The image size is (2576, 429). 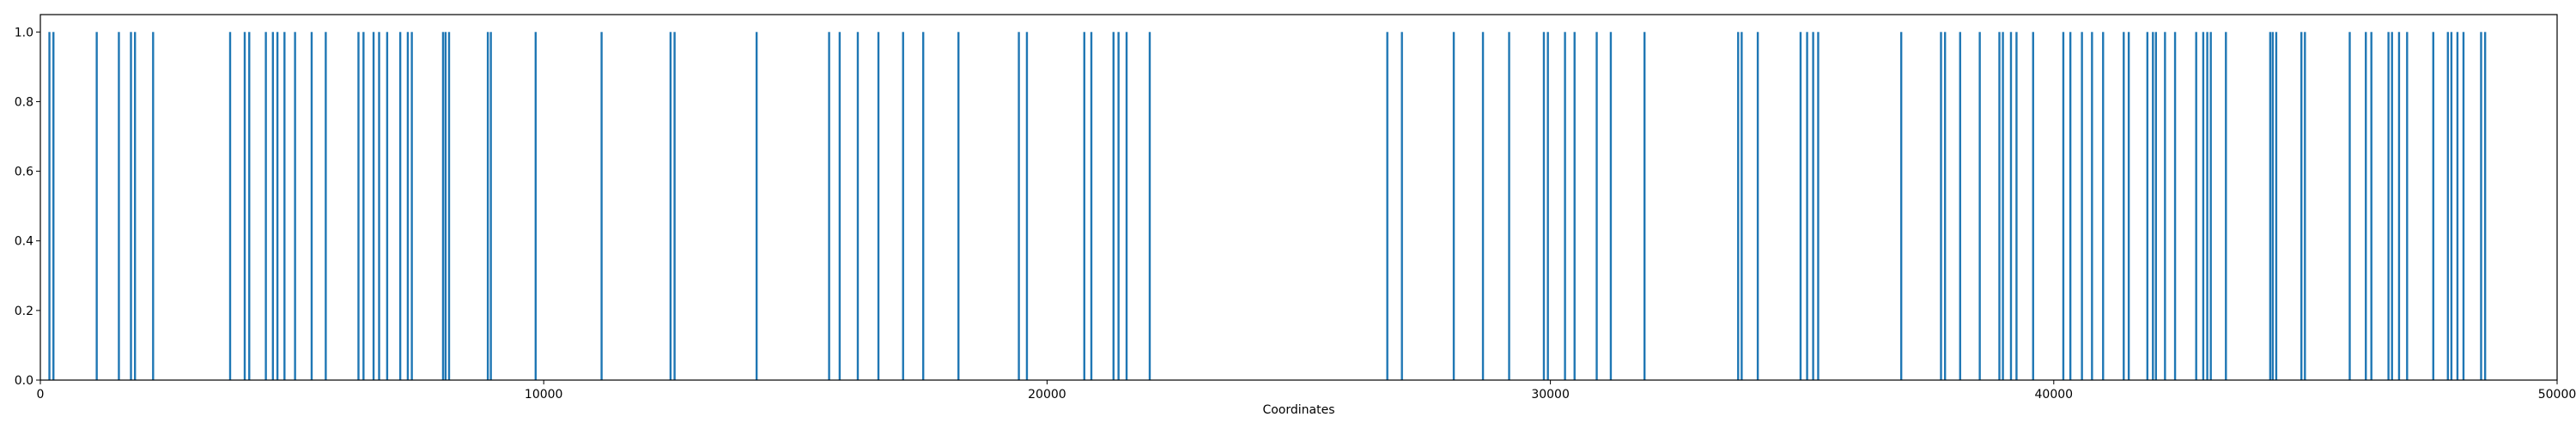 I want to click on x-tick-label: 20000, so click(x=1047, y=395).